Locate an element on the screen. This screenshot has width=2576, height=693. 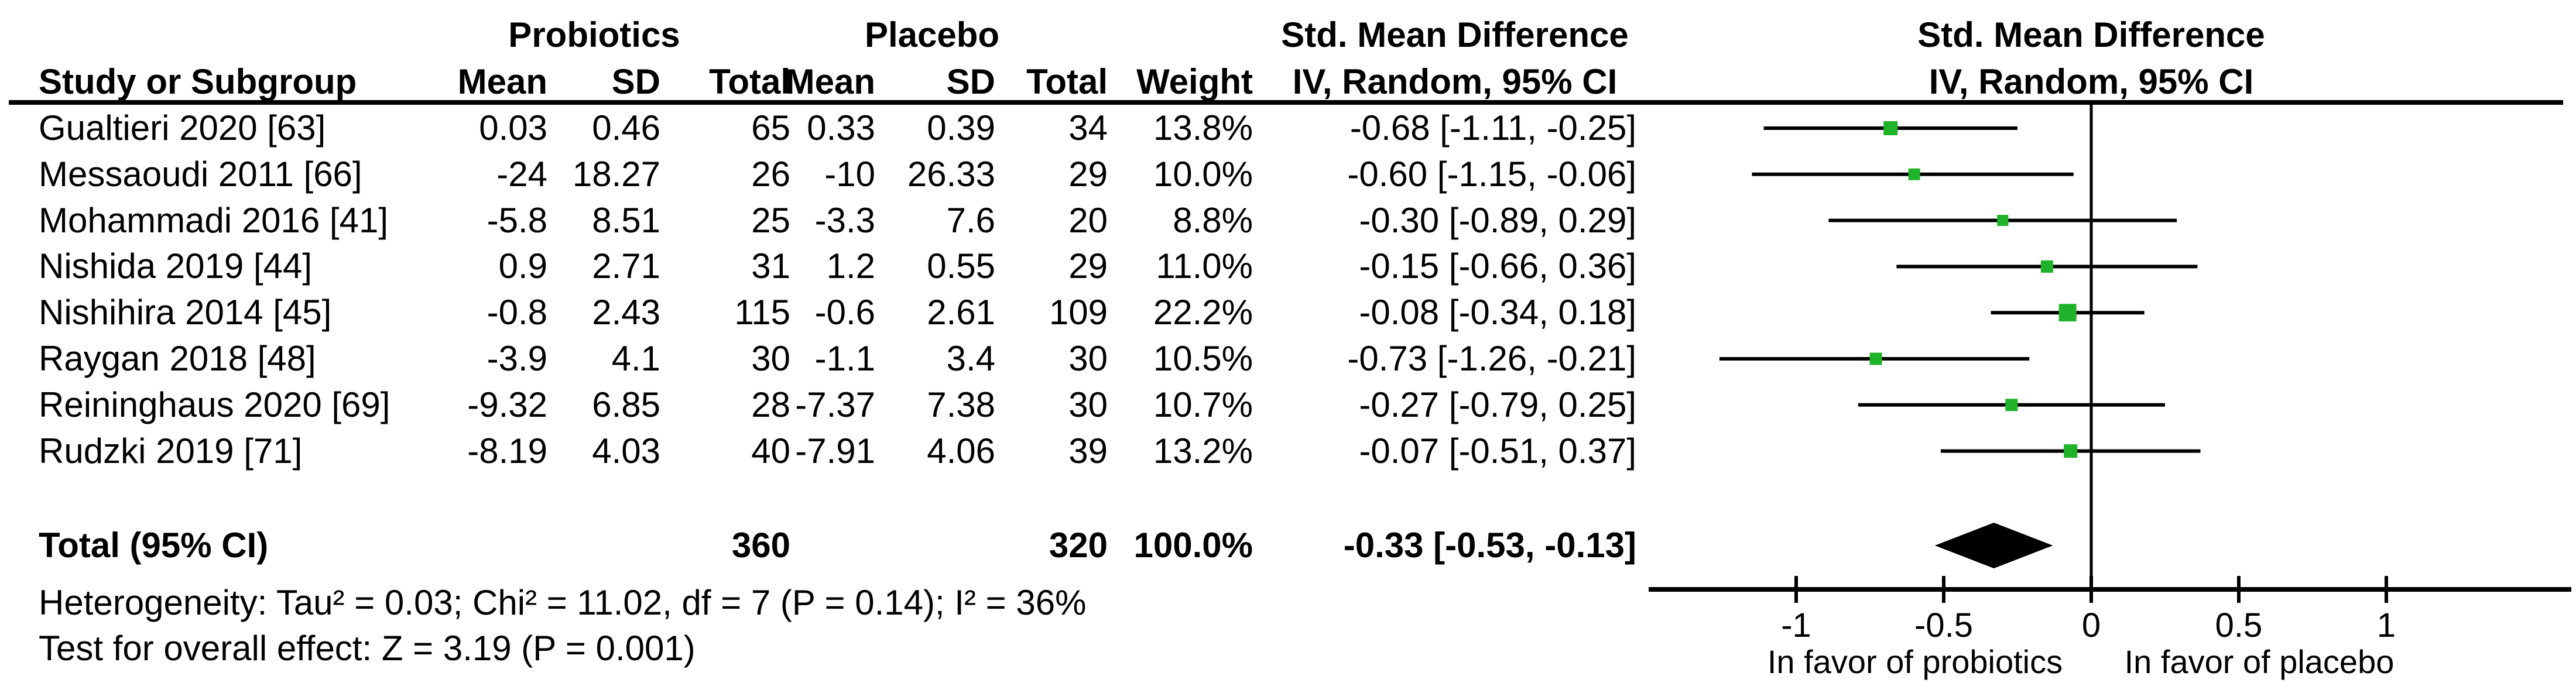
study-label: Reininghaus 2020 [69] is located at coordinates (214, 404).